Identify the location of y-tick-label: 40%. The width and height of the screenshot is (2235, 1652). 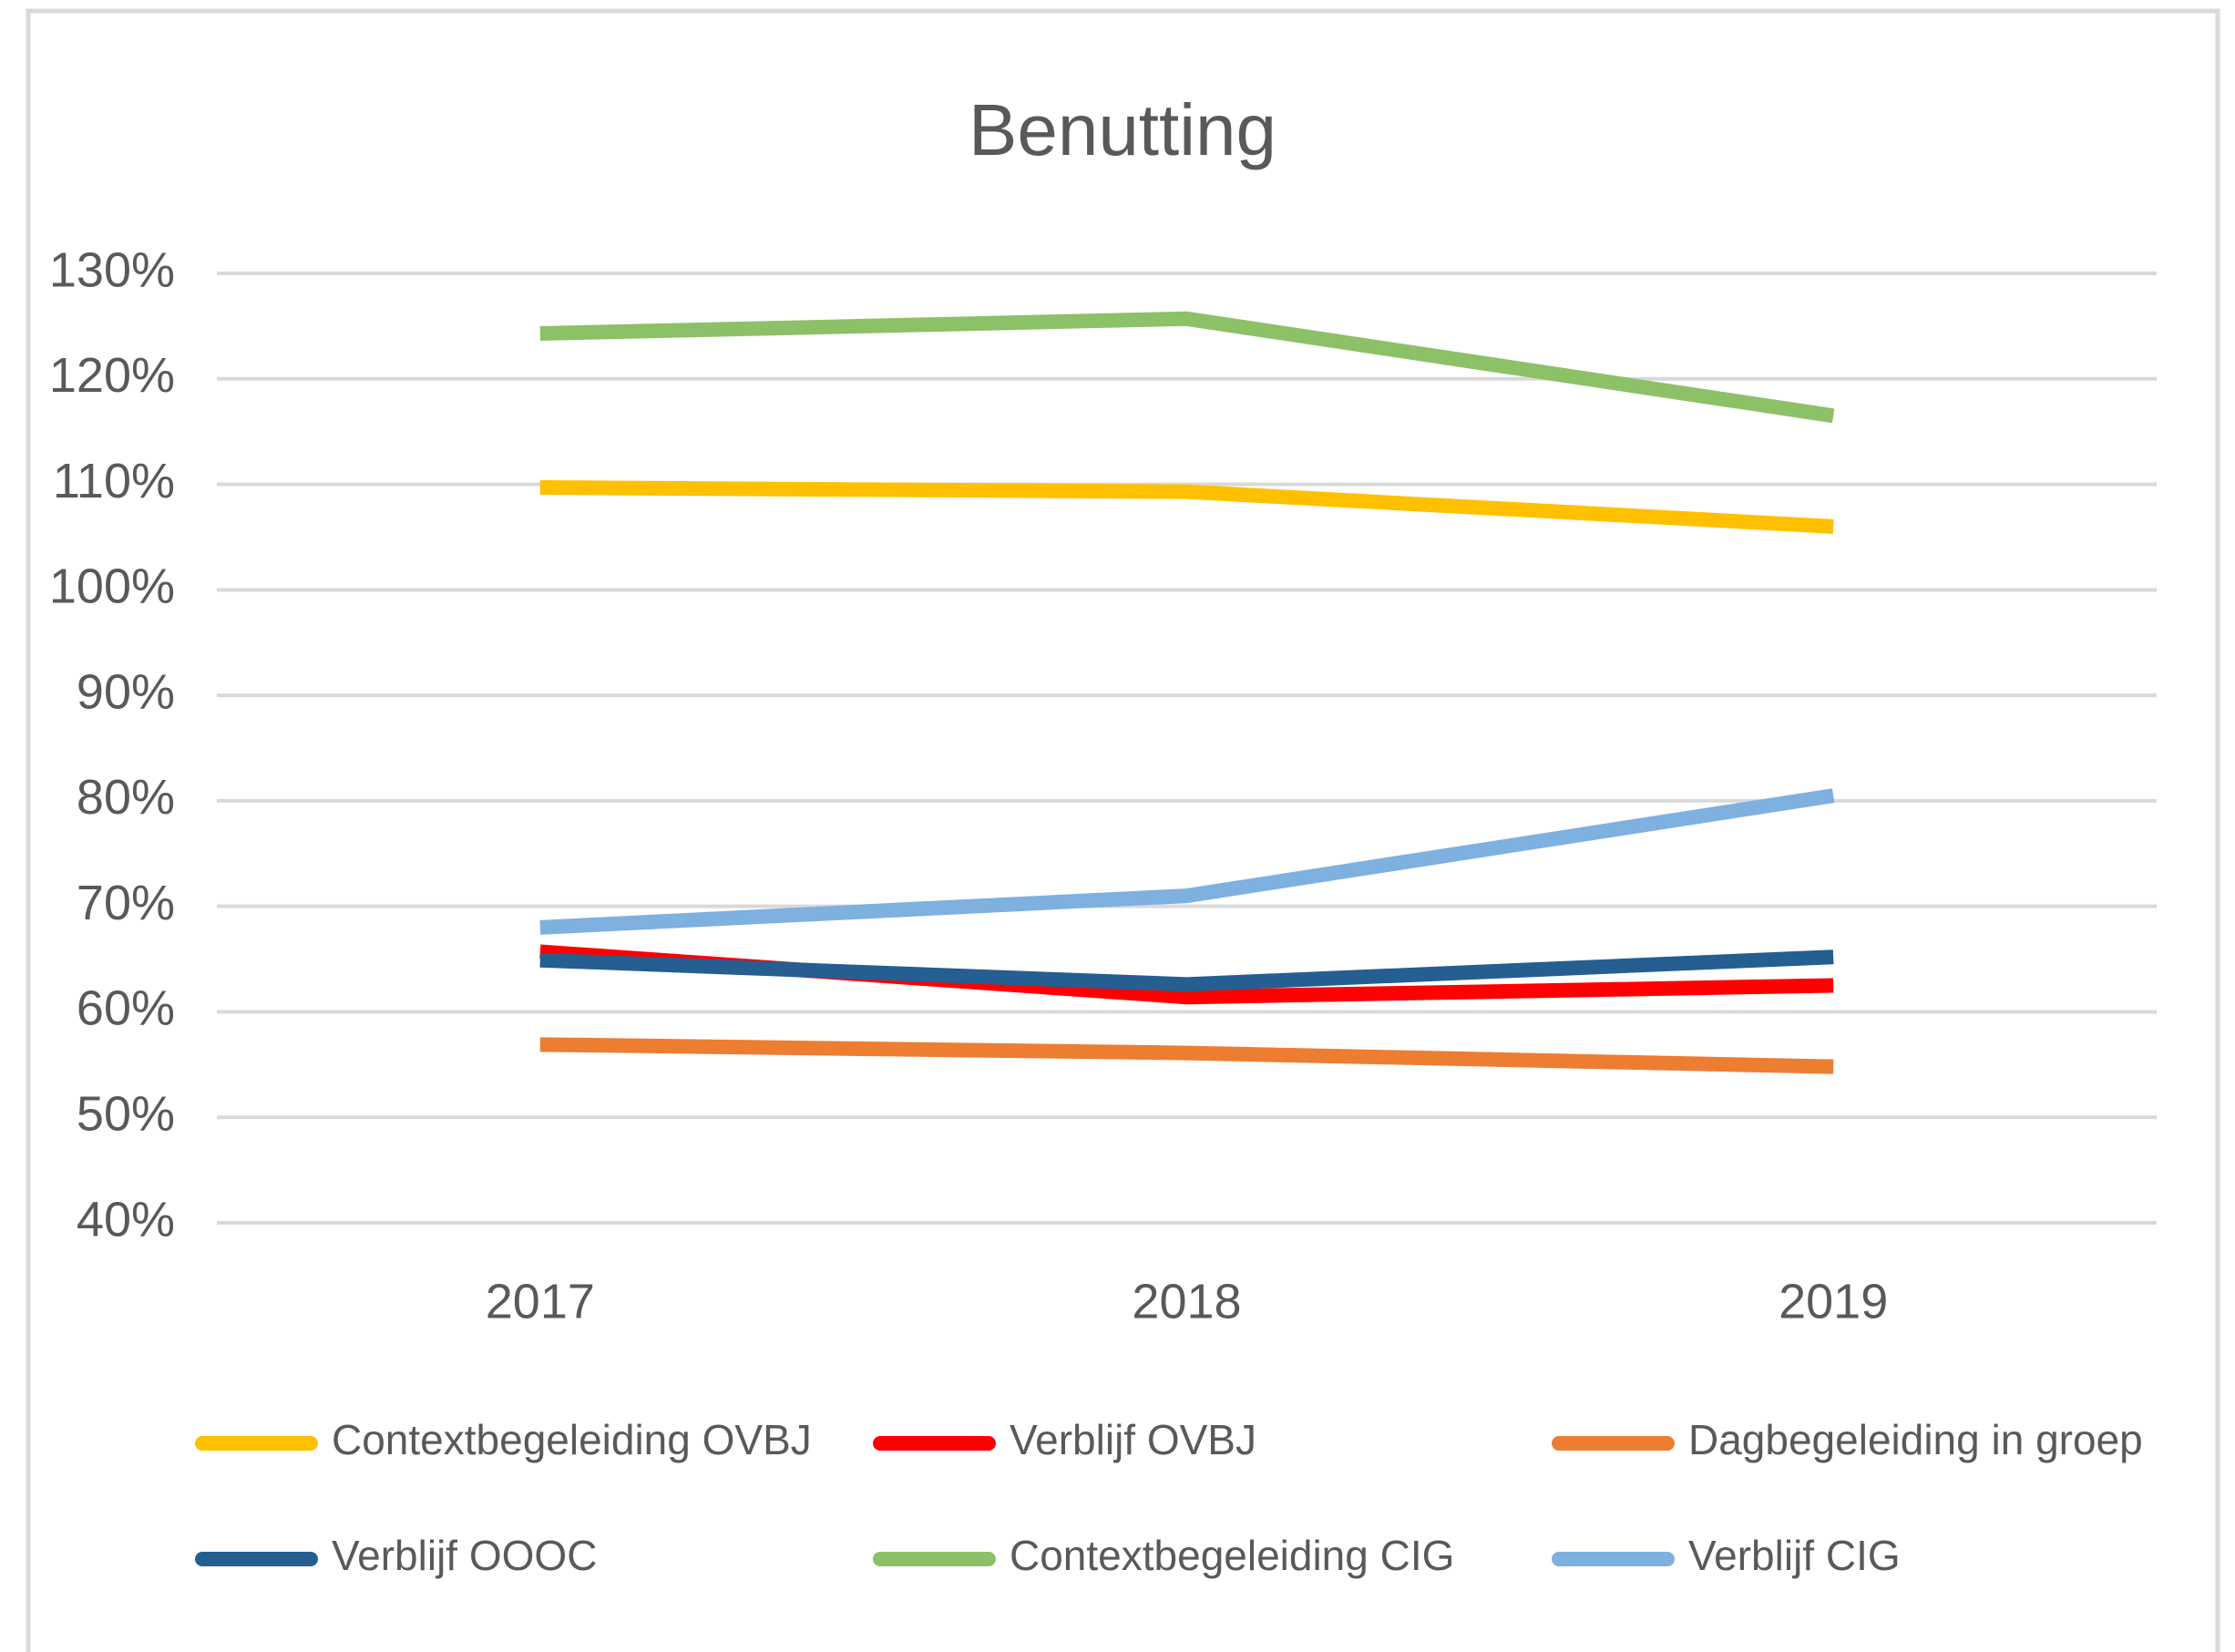
(126, 1219).